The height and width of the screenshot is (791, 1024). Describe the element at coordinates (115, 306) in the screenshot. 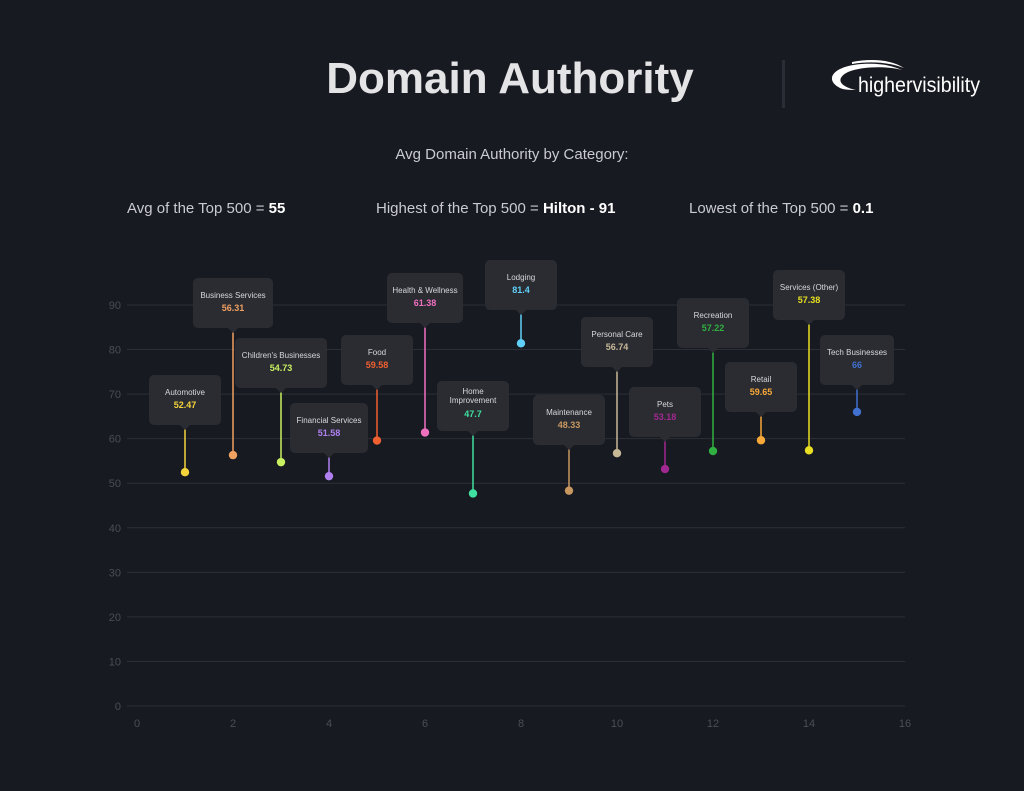

I see `y-tick-label: 90` at that location.